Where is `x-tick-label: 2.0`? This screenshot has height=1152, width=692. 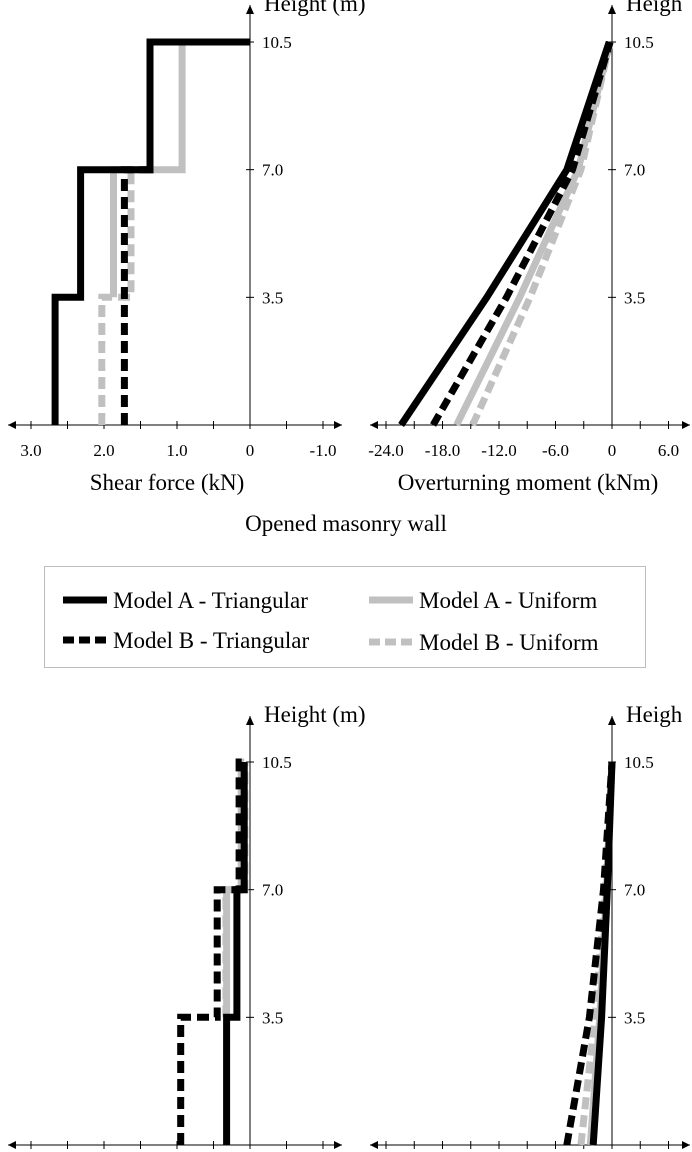
x-tick-label: 2.0 is located at coordinates (103, 450).